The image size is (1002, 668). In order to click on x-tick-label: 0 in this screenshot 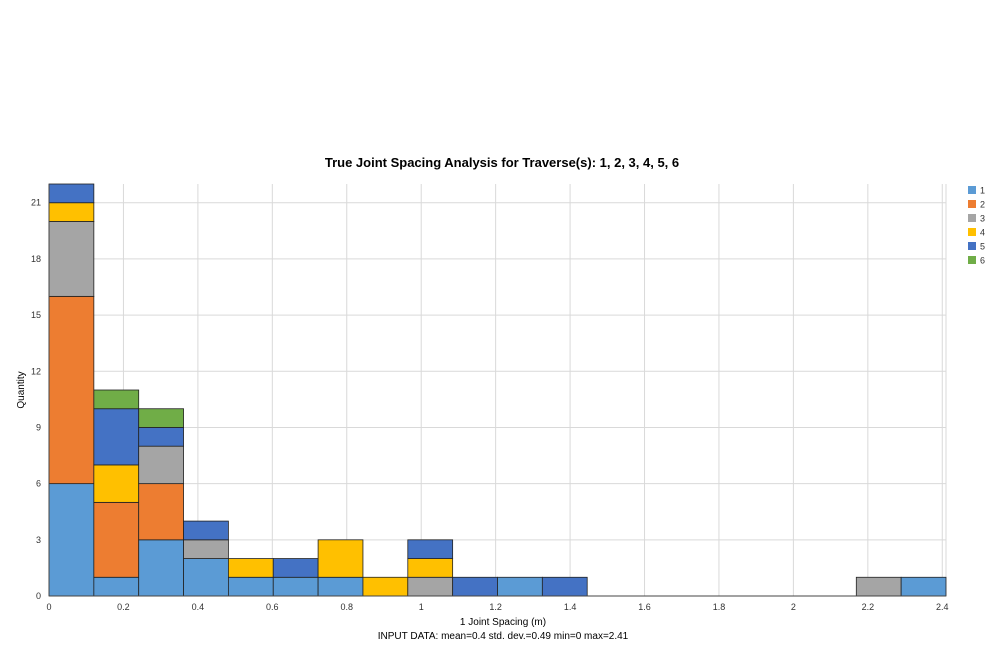, I will do `click(48, 607)`.